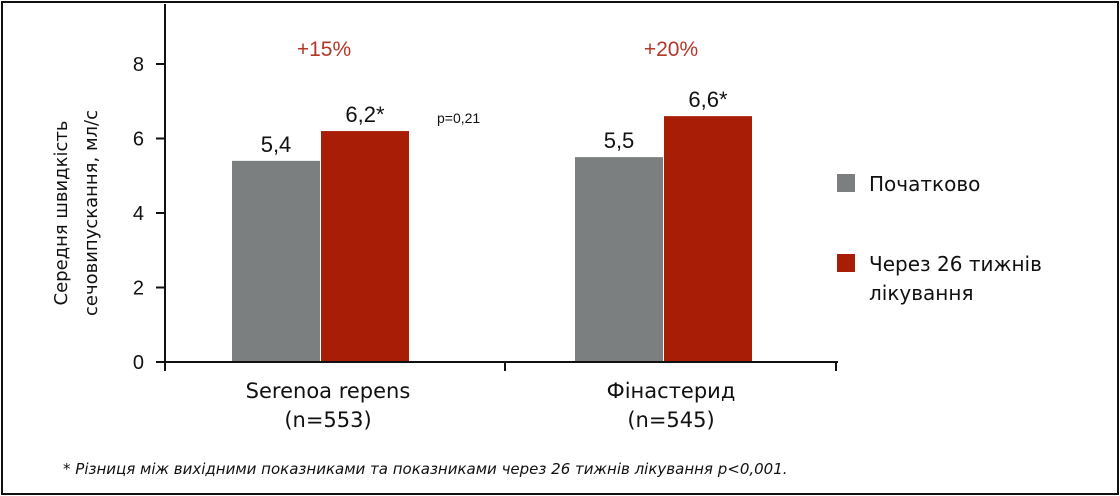  I want to click on y-tick-label: 6, so click(138, 140).